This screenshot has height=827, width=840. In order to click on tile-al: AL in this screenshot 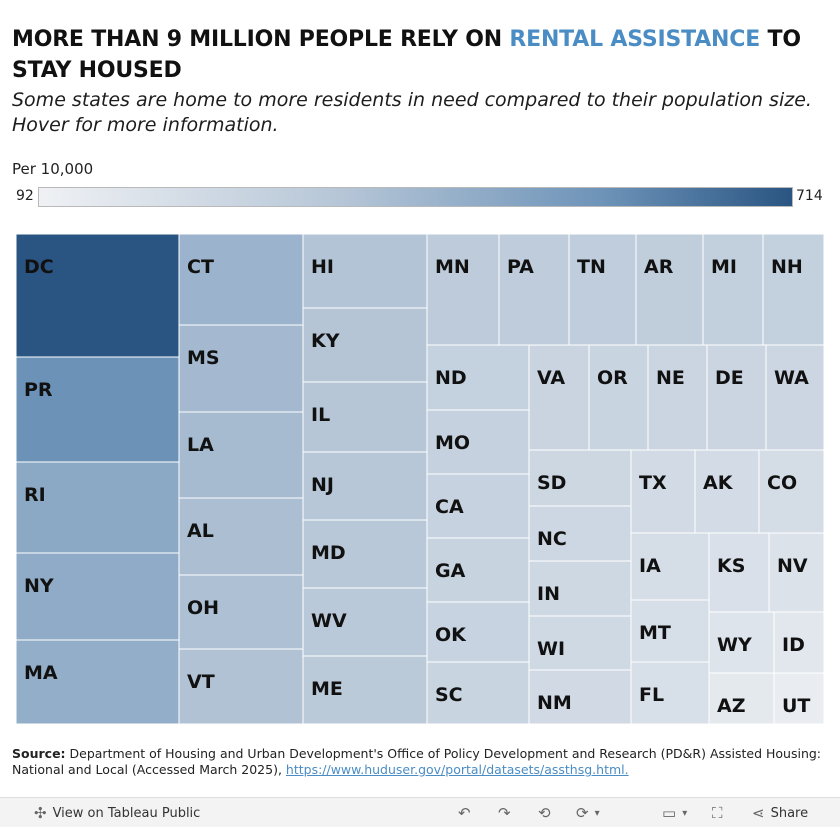, I will do `click(241, 536)`.